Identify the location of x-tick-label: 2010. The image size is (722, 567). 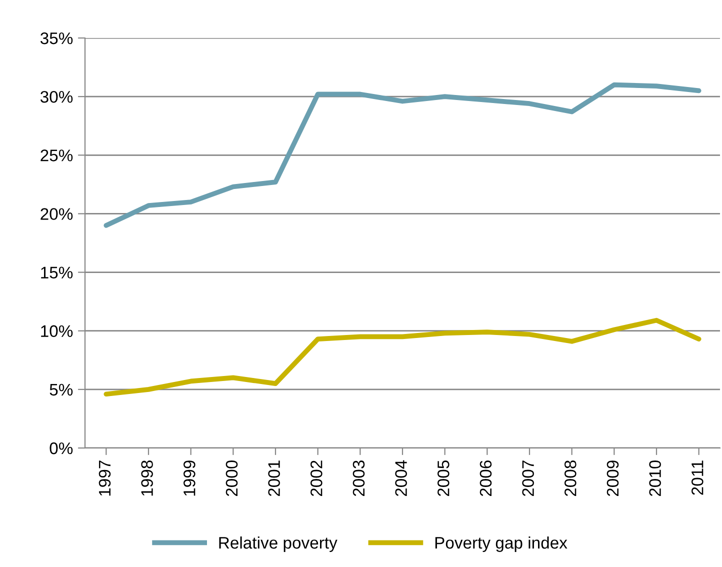
(655, 478).